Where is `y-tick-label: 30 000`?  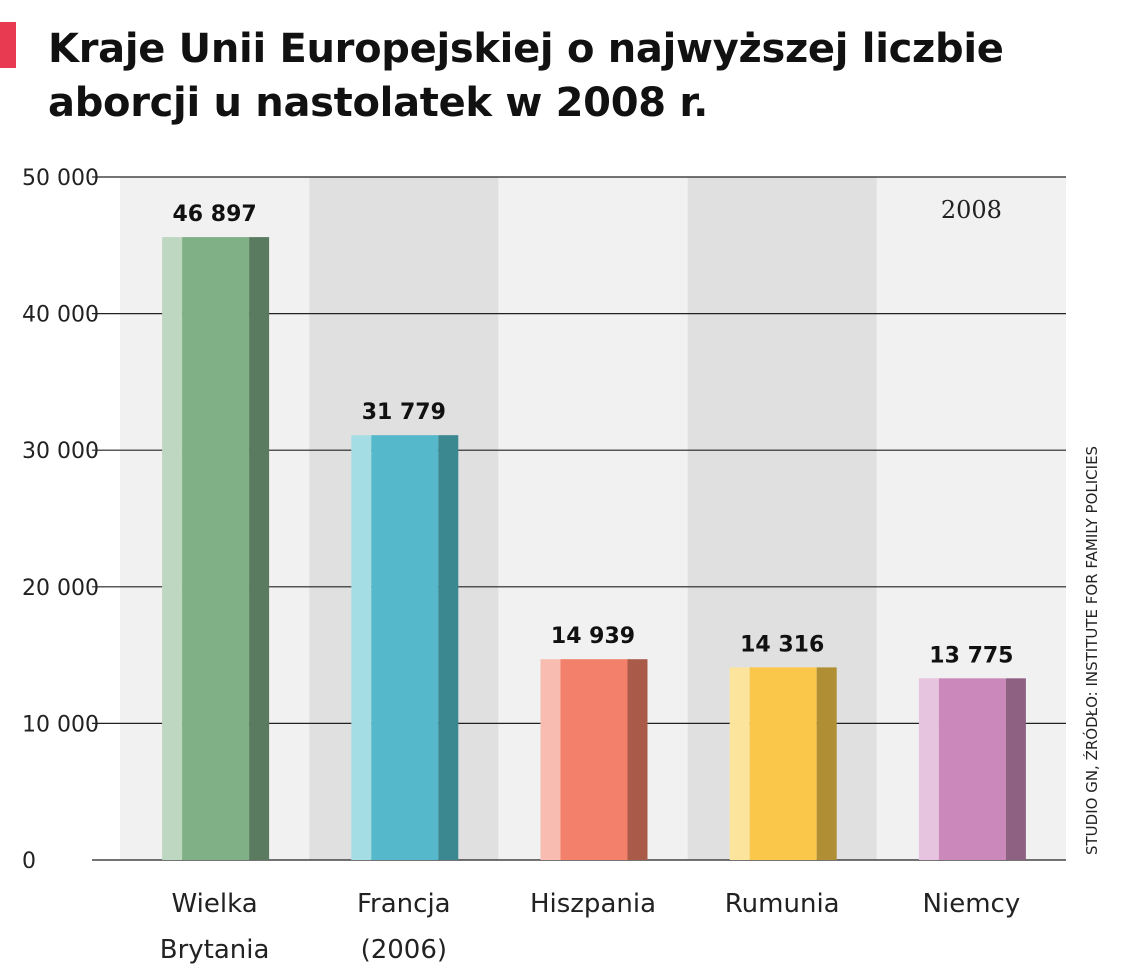 y-tick-label: 30 000 is located at coordinates (60, 451).